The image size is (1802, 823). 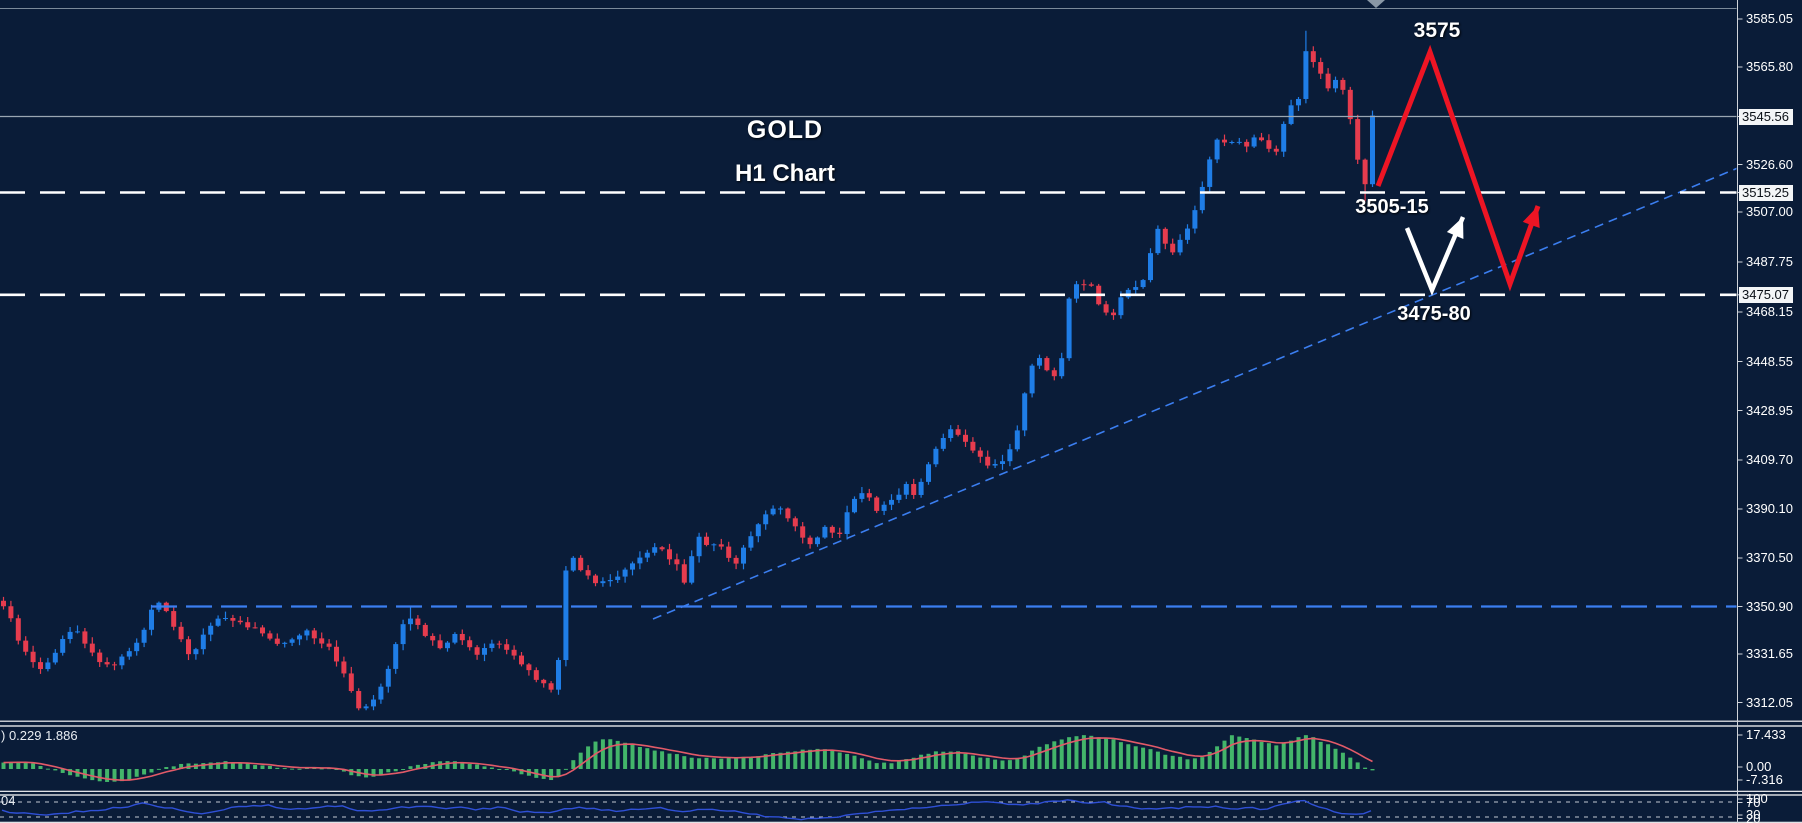 I want to click on indicator2-scale-label: 100, so click(x=1757, y=798).